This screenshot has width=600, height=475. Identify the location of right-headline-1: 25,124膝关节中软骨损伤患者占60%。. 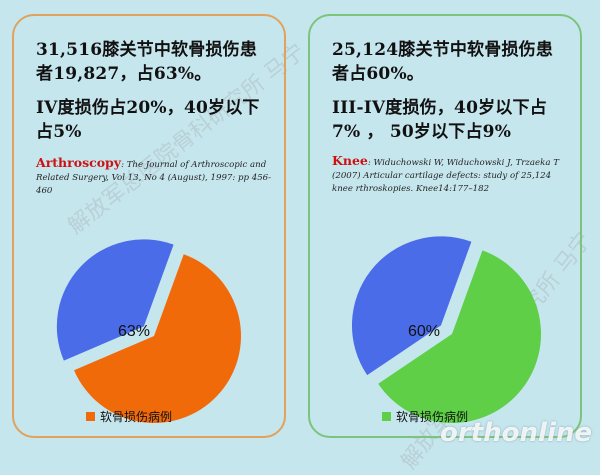
(443, 62).